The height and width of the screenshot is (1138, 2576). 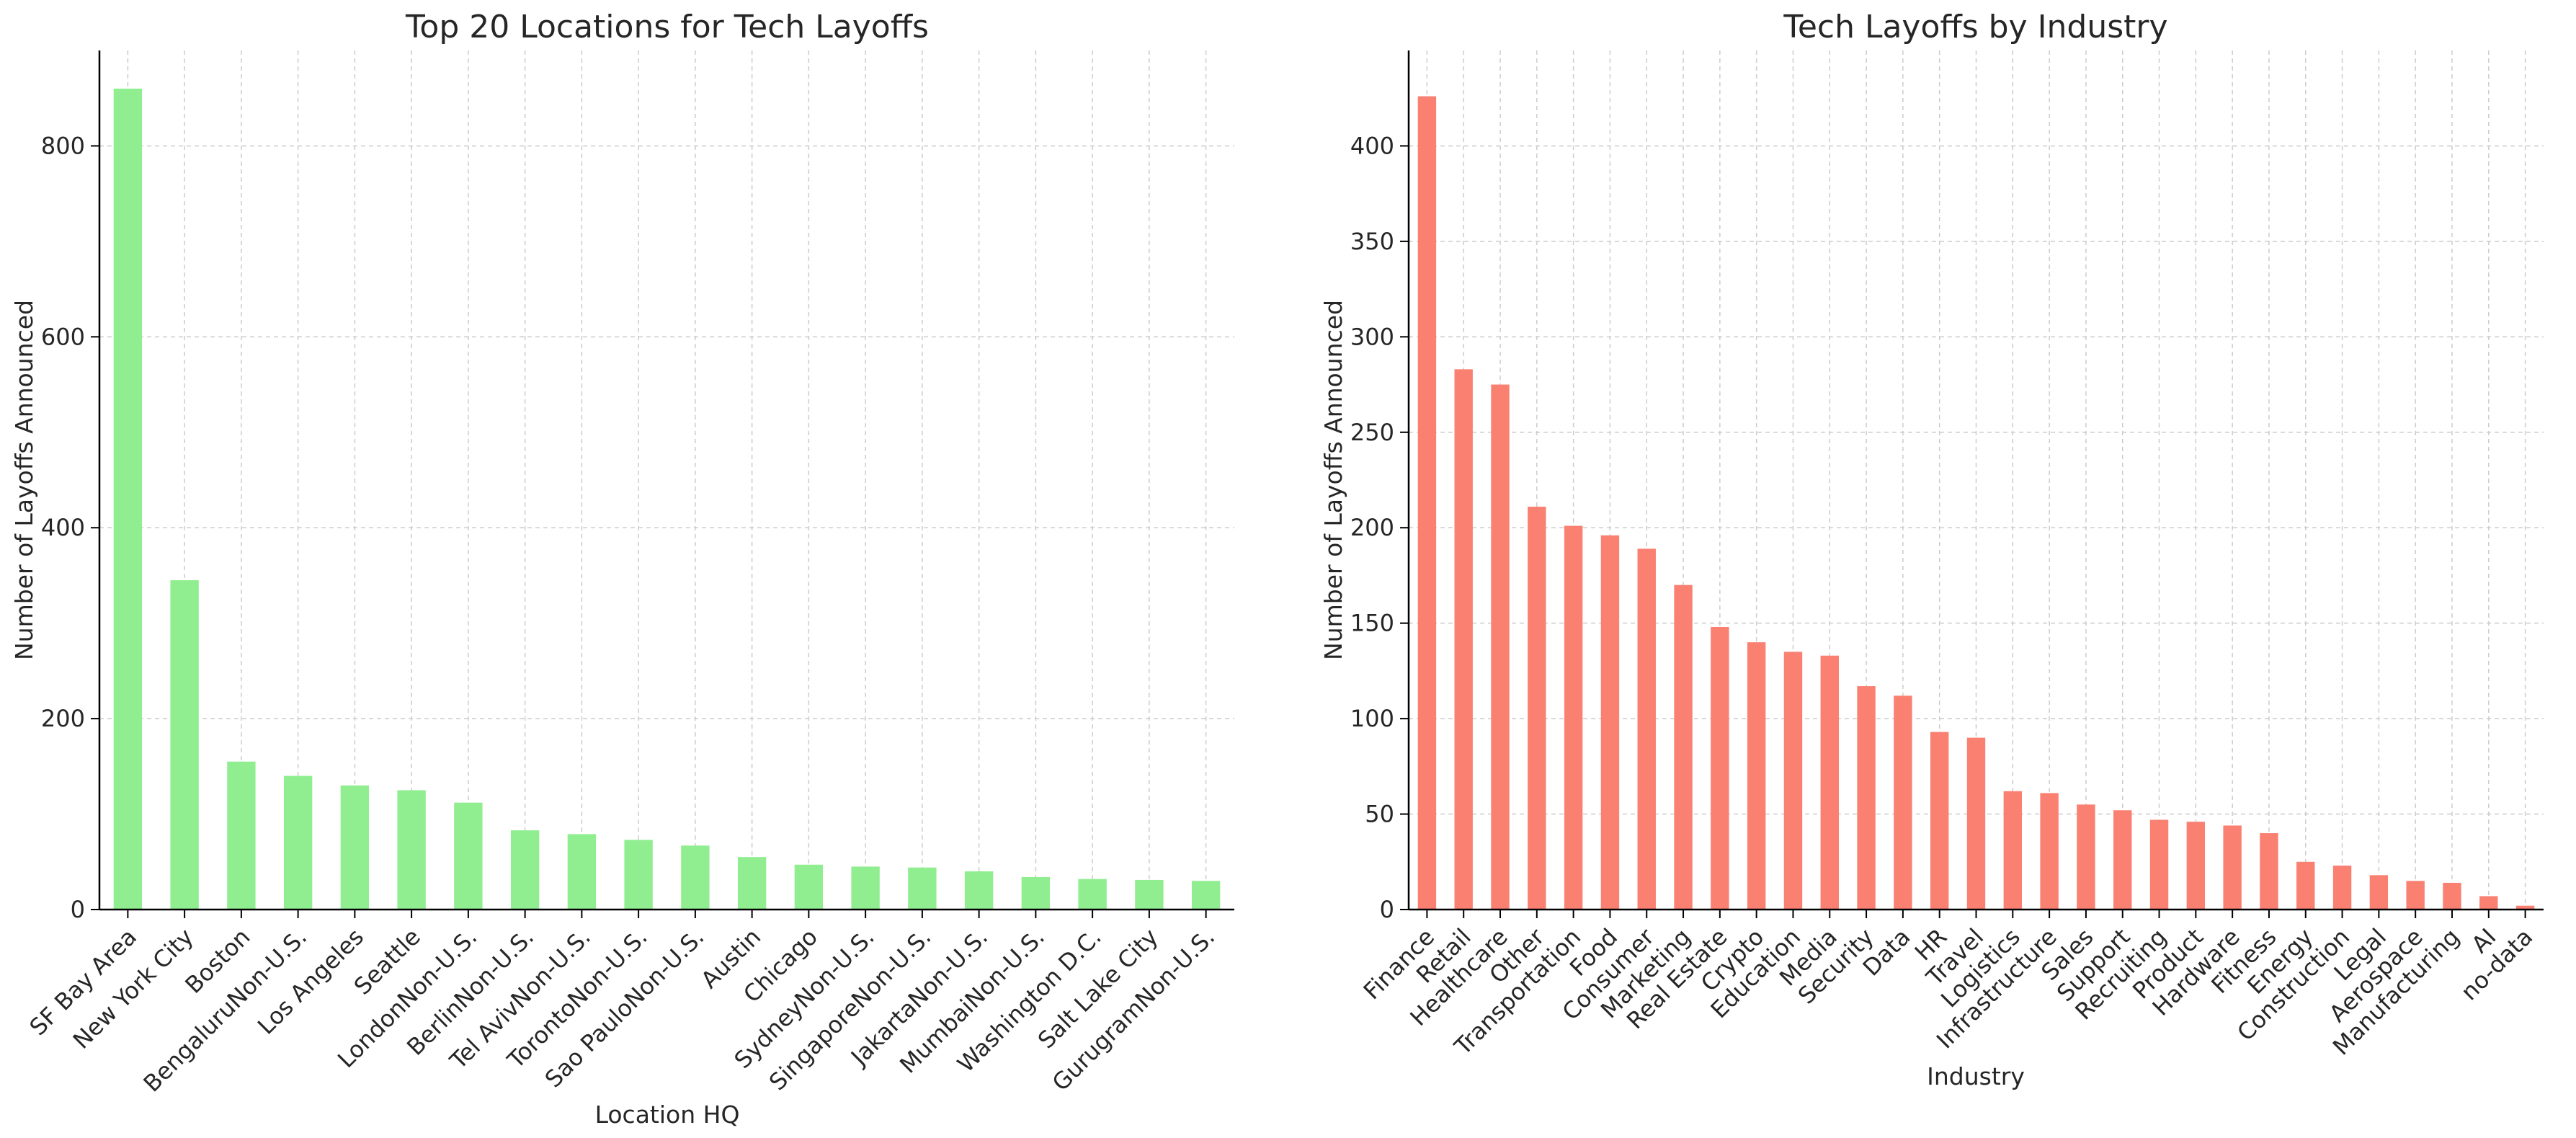 I want to click on chart-title: Top 20 Locations for Tech Layoffs, so click(x=667, y=27).